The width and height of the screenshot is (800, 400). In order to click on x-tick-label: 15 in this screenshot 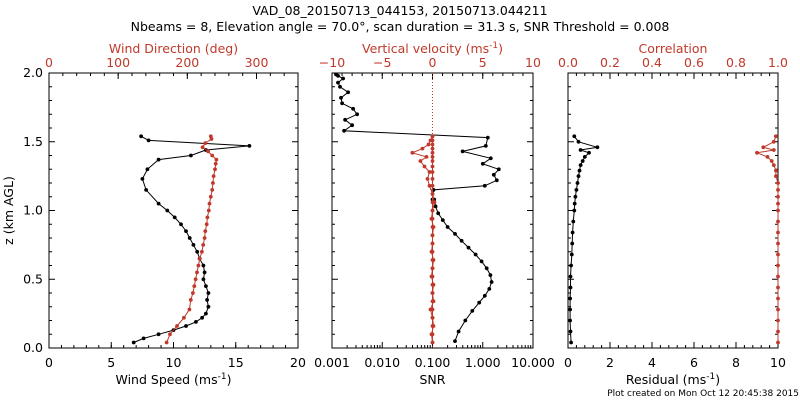, I will do `click(236, 362)`.